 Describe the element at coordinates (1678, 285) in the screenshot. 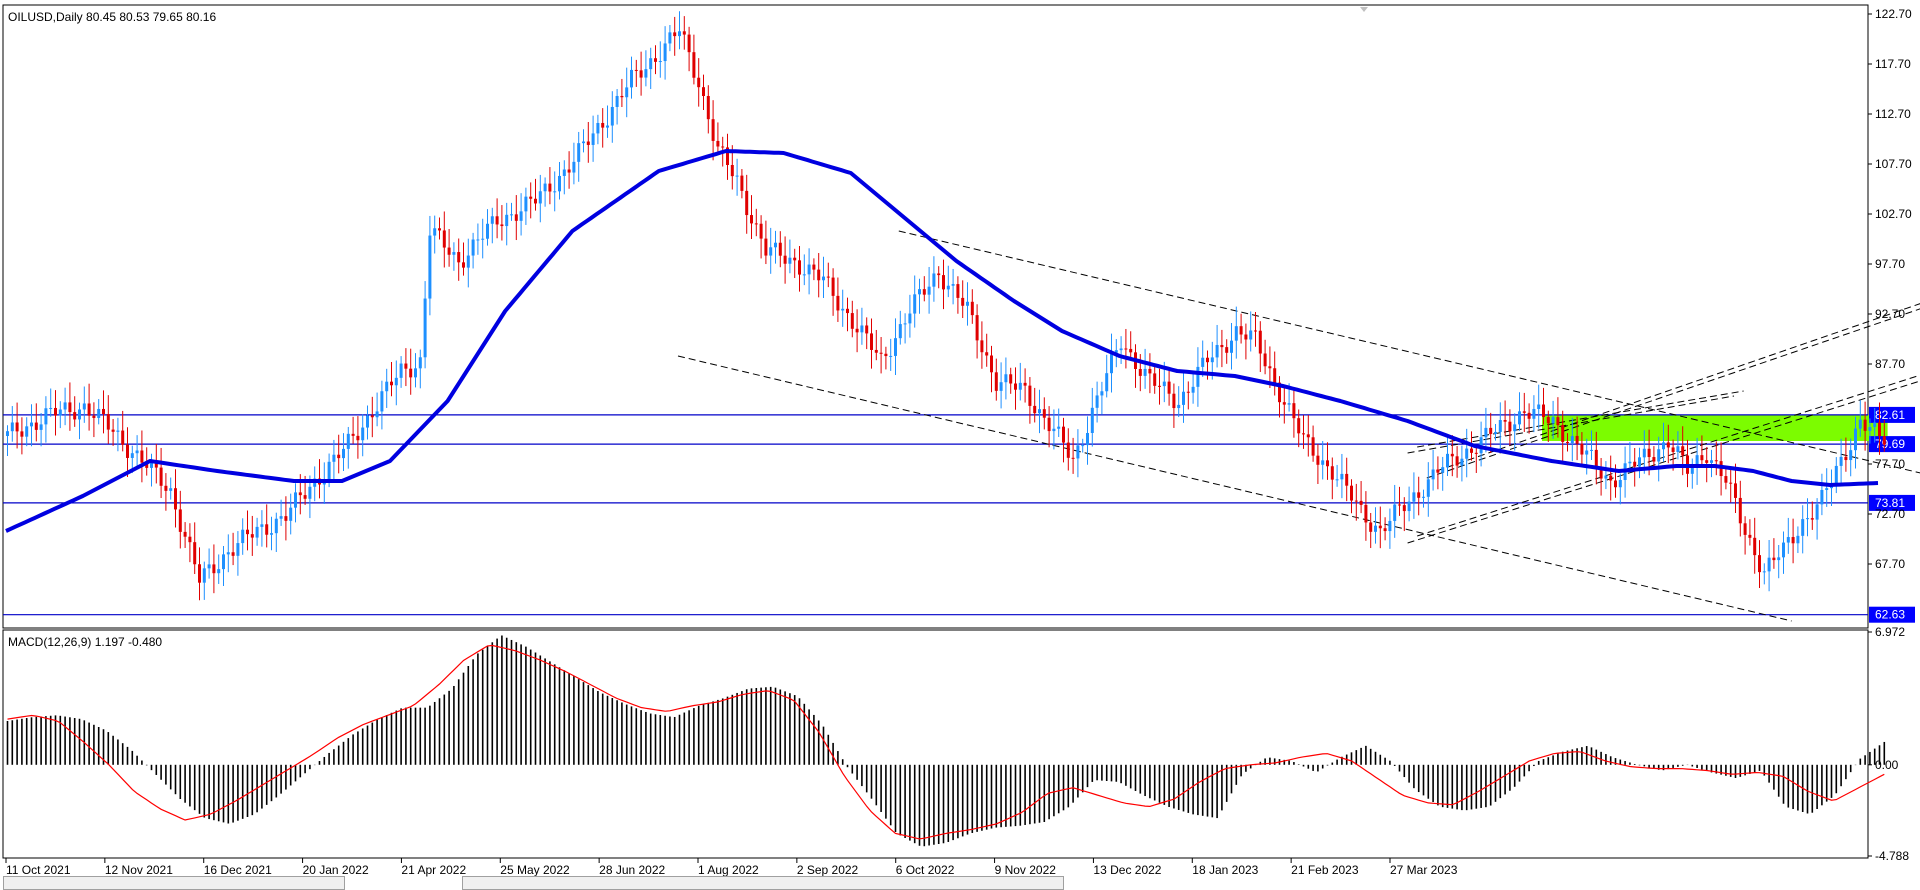

I see `trendline` at that location.